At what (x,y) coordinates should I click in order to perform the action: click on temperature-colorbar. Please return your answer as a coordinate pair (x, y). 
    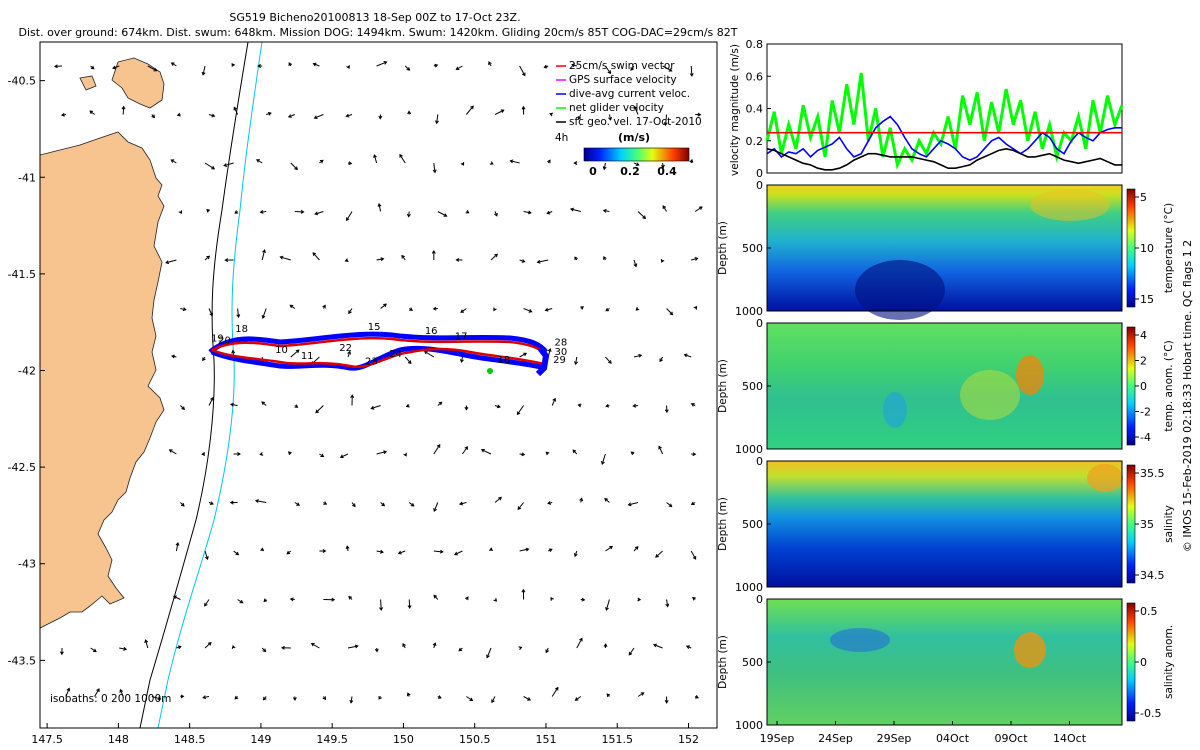
    Looking at the image, I should click on (1131, 248).